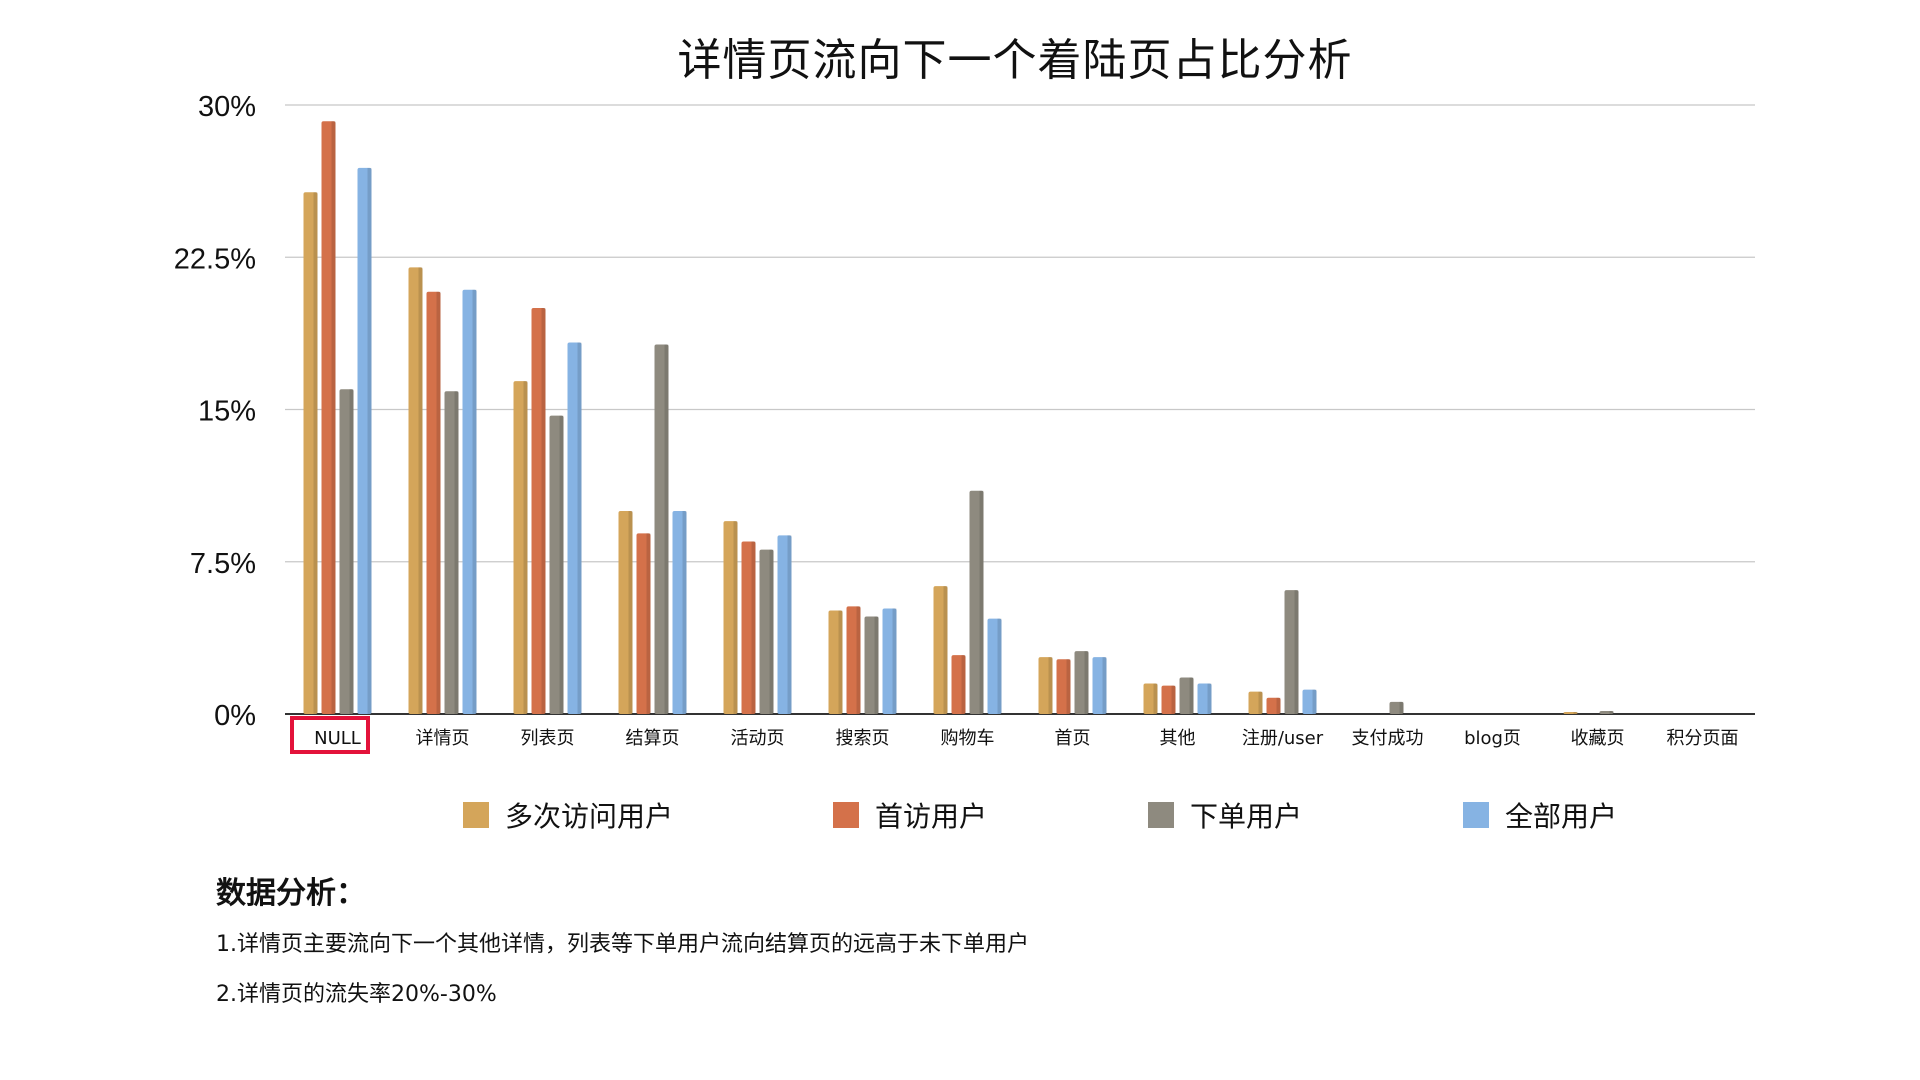 The width and height of the screenshot is (1920, 1080). What do you see at coordinates (931, 816) in the screenshot?
I see `legend-label: 首访用户` at bounding box center [931, 816].